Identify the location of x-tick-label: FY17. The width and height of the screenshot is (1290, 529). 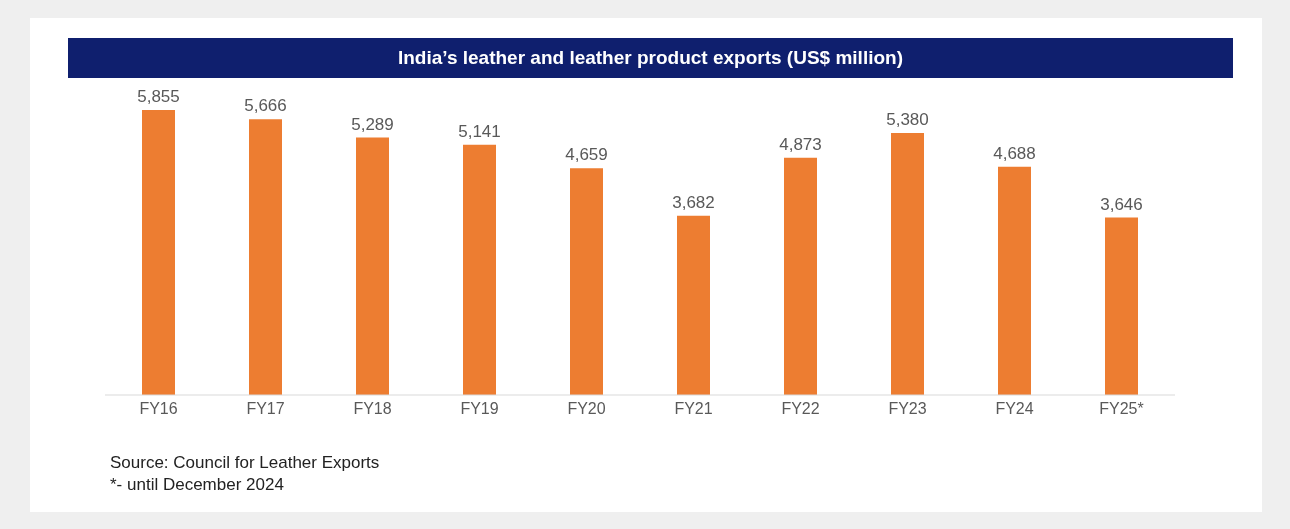
(265, 409).